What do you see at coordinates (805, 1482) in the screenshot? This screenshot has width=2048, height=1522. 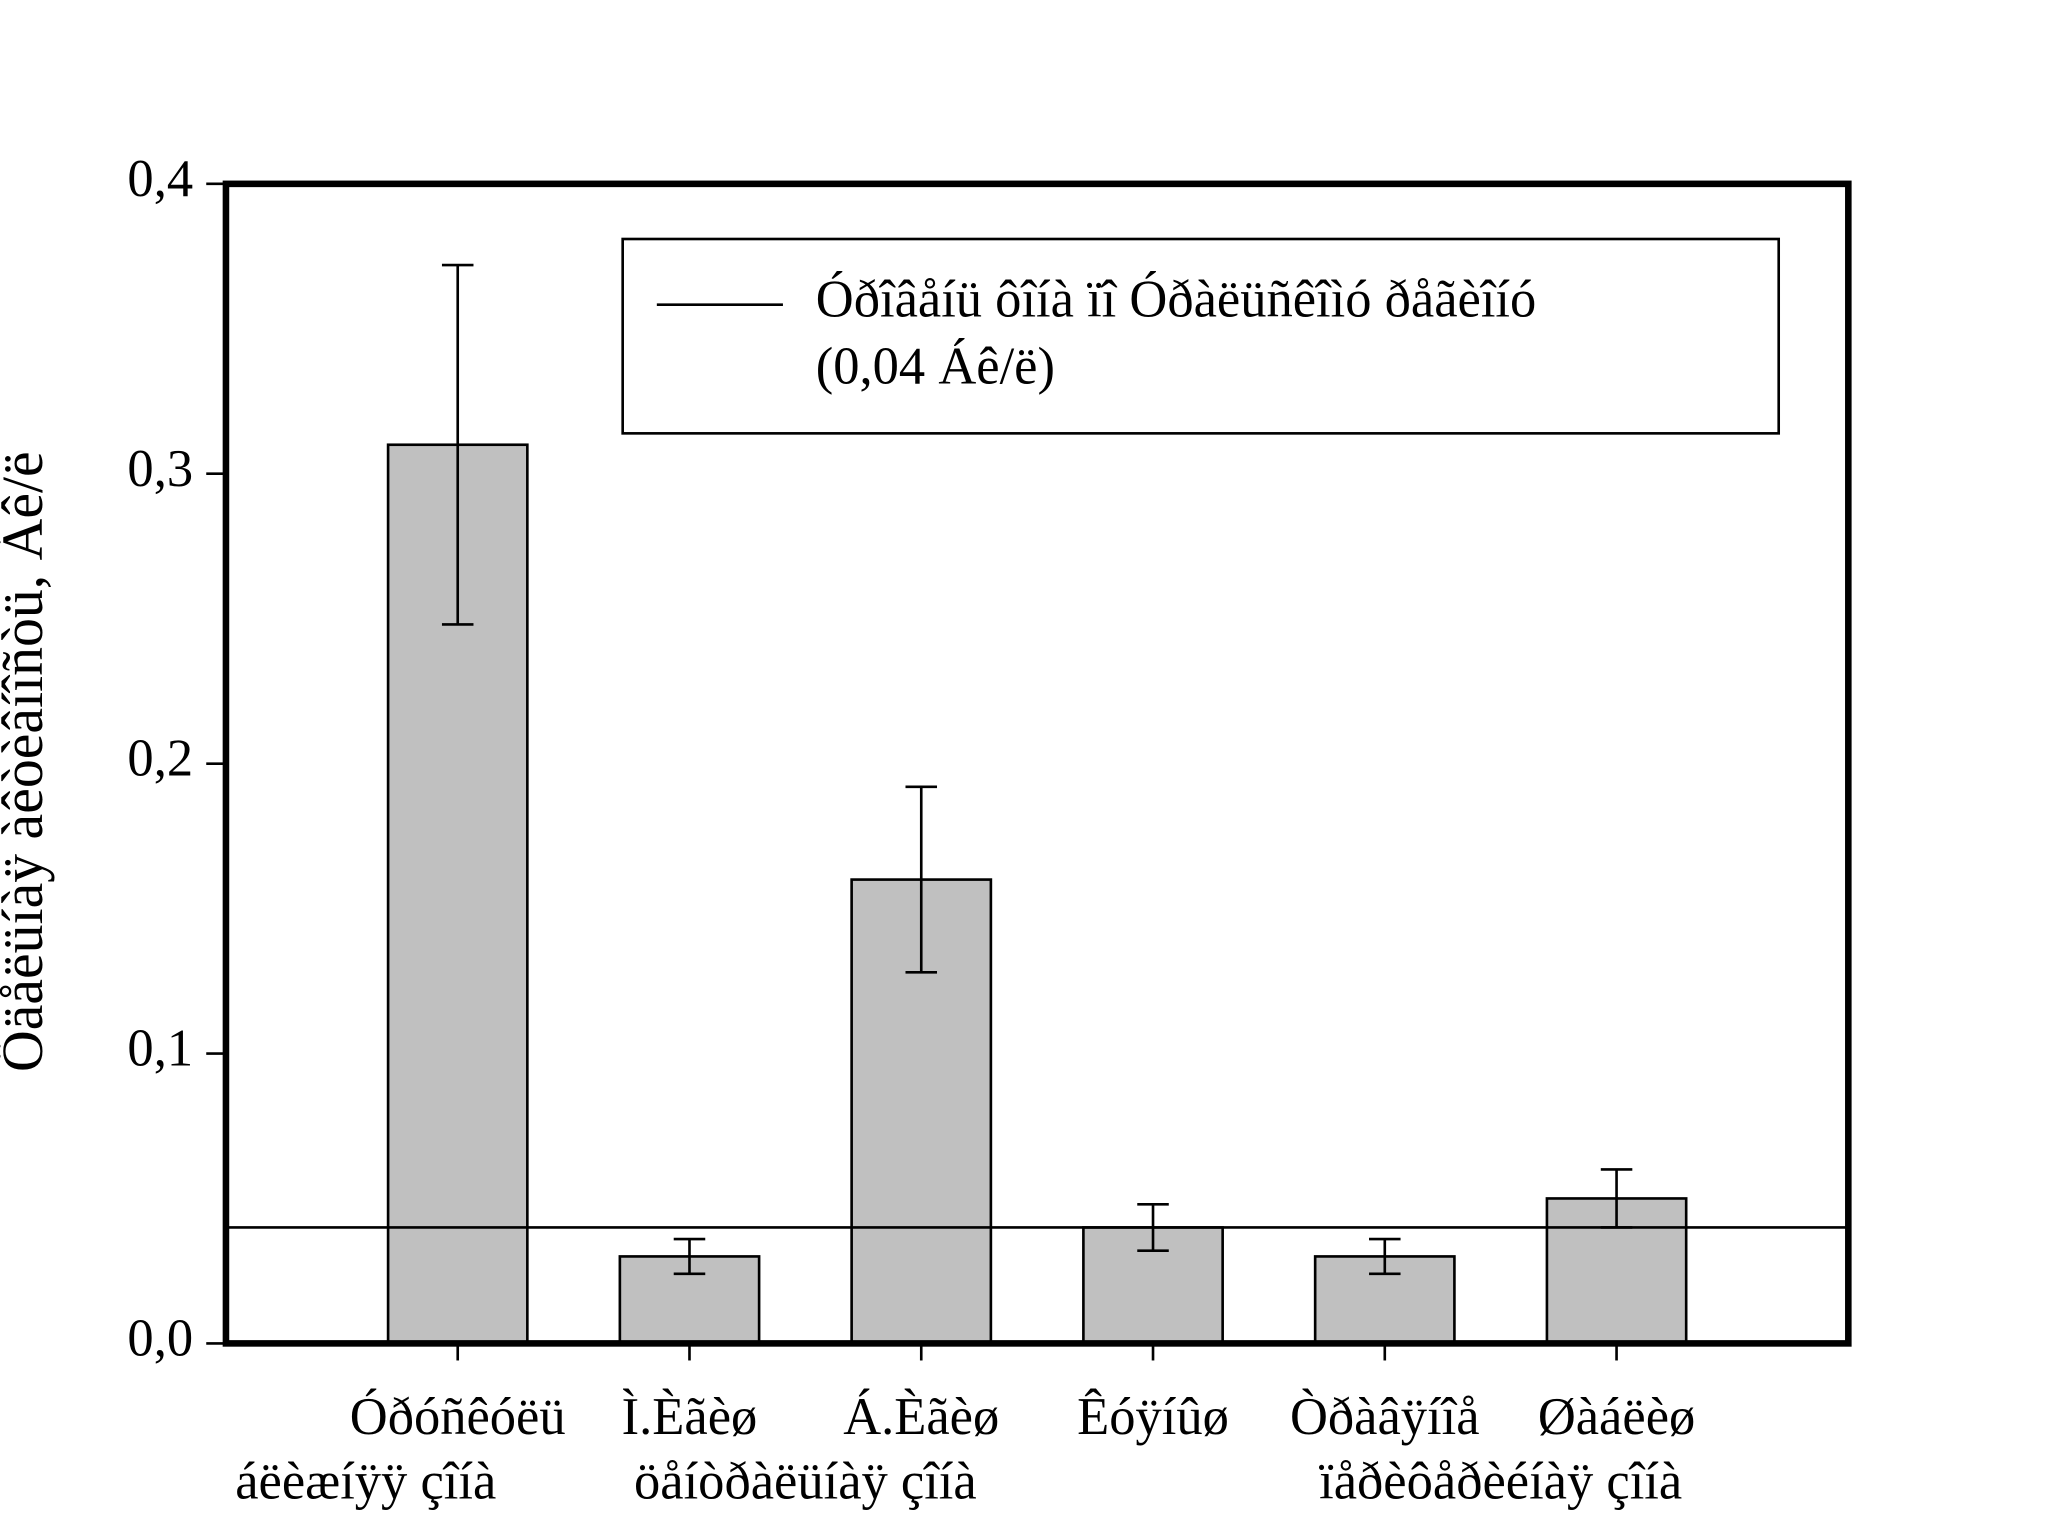 I see `zone-label: öåíòðàëüíàÿ çîíà` at bounding box center [805, 1482].